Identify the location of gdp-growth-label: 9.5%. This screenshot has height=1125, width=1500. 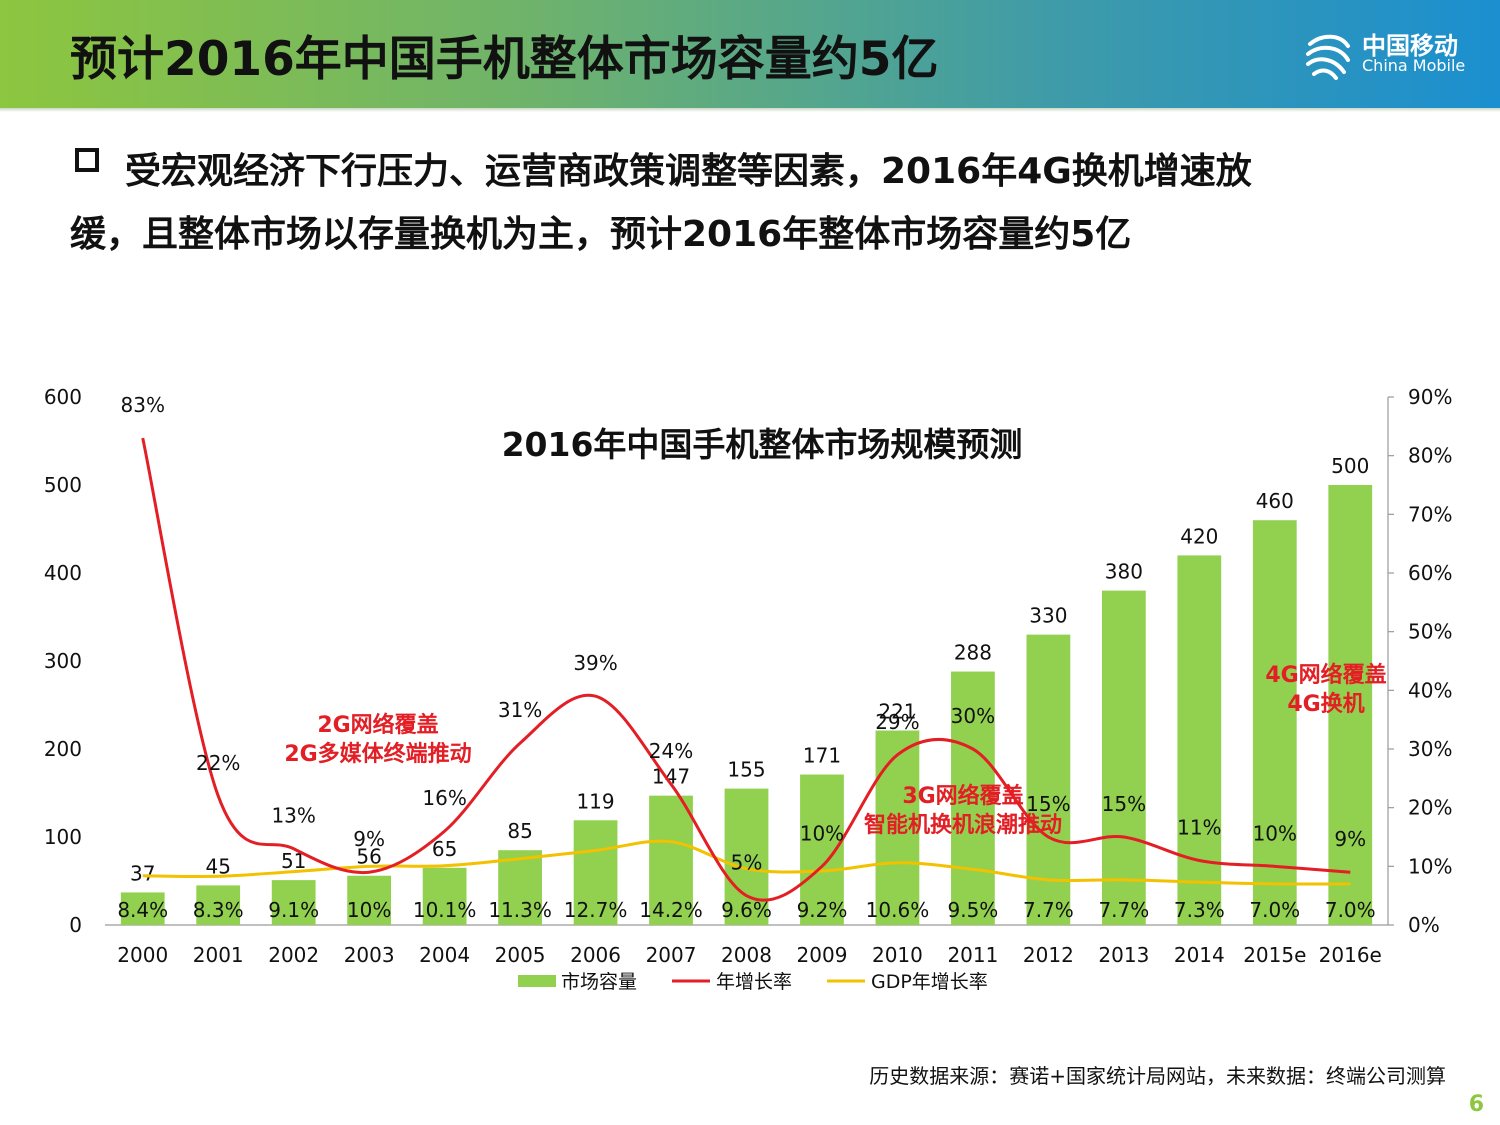
(973, 910).